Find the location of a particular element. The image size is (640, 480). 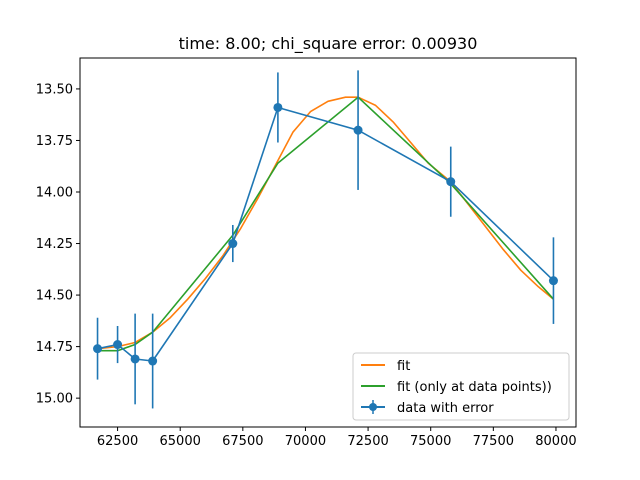

x-tick-label: 72500 is located at coordinates (367, 441).